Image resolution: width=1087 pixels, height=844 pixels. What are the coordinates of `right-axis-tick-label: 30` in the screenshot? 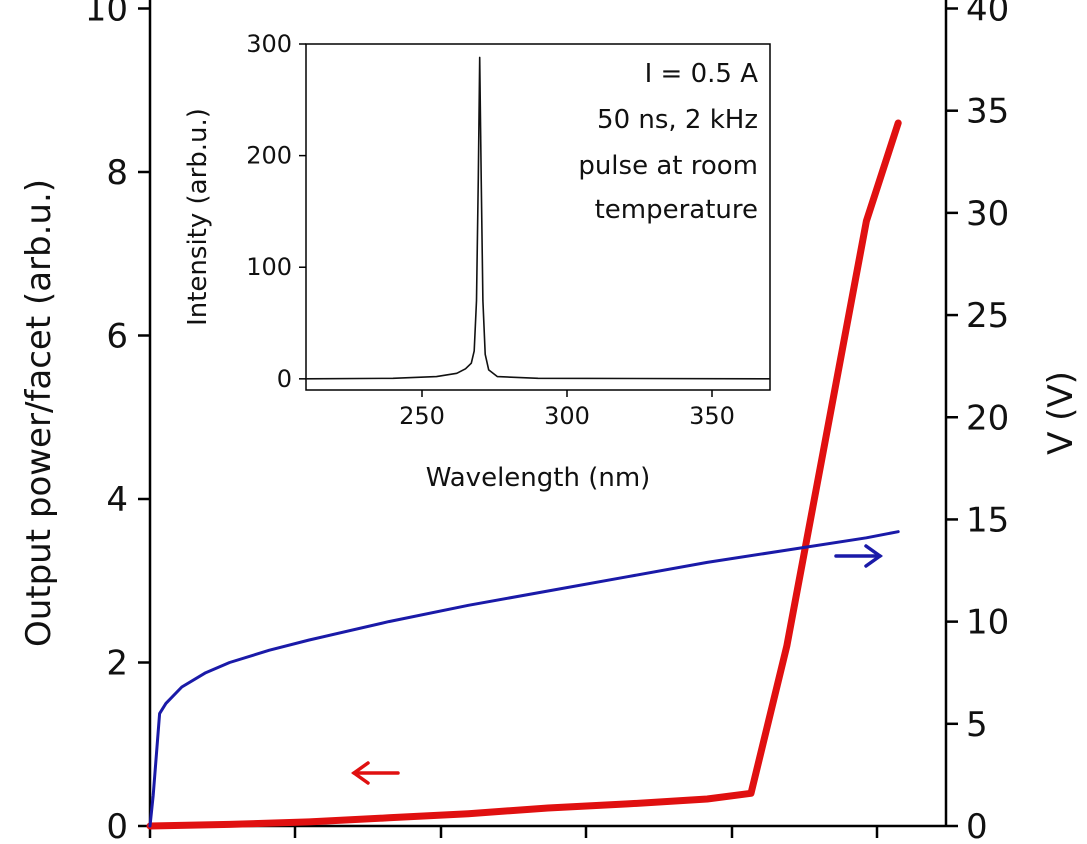 It's located at (987, 214).